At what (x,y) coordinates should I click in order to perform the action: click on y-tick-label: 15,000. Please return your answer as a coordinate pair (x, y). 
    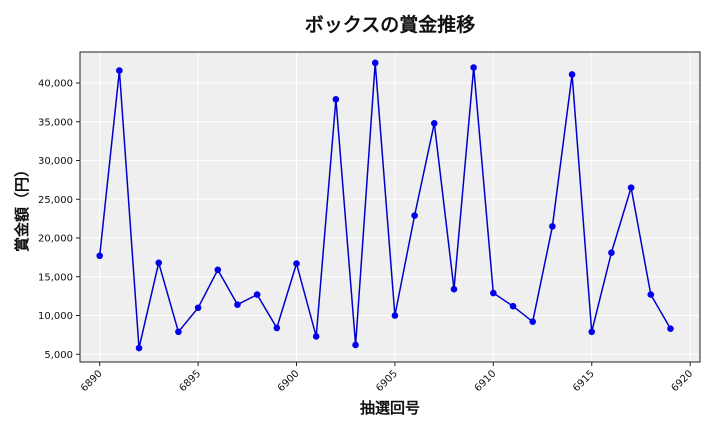
    Looking at the image, I should click on (55, 277).